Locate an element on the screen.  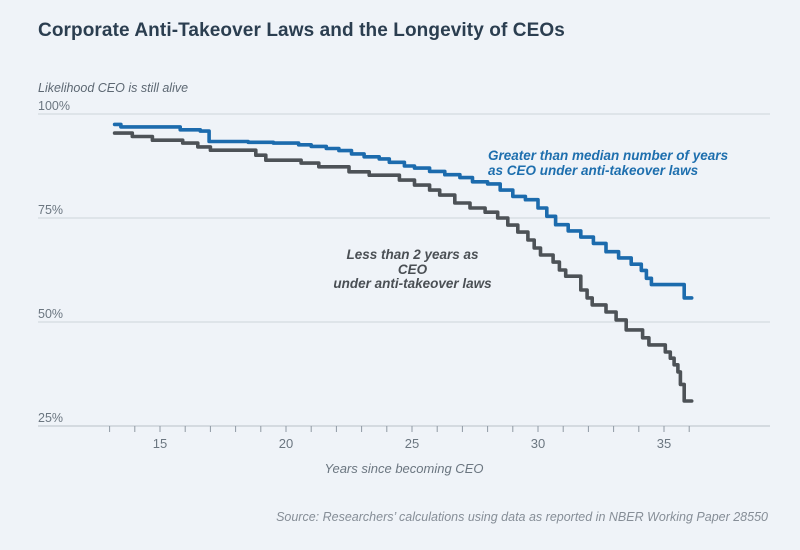
annotation-line-1: Greater than median number of years is located at coordinates (608, 155).